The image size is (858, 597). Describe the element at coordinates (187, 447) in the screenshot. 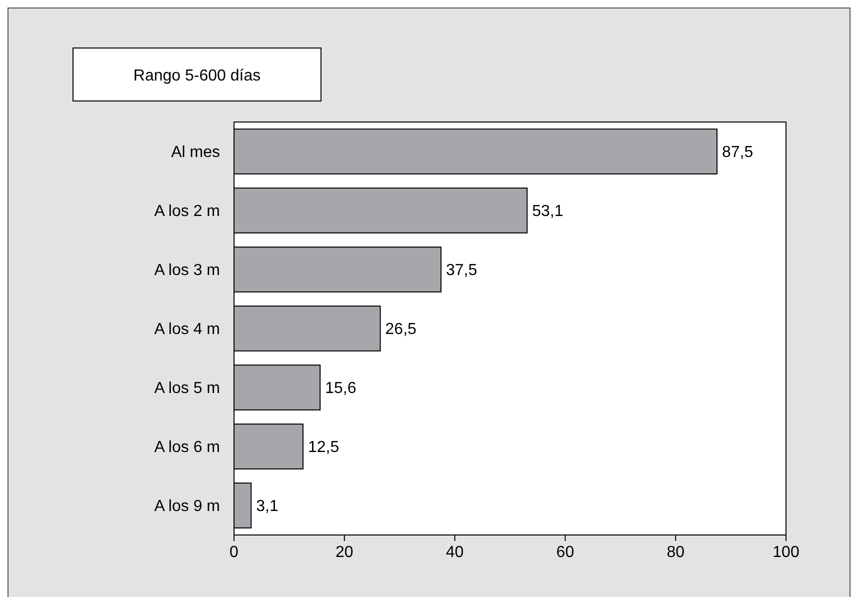

I see `y-tick-label: A los 6 m` at that location.